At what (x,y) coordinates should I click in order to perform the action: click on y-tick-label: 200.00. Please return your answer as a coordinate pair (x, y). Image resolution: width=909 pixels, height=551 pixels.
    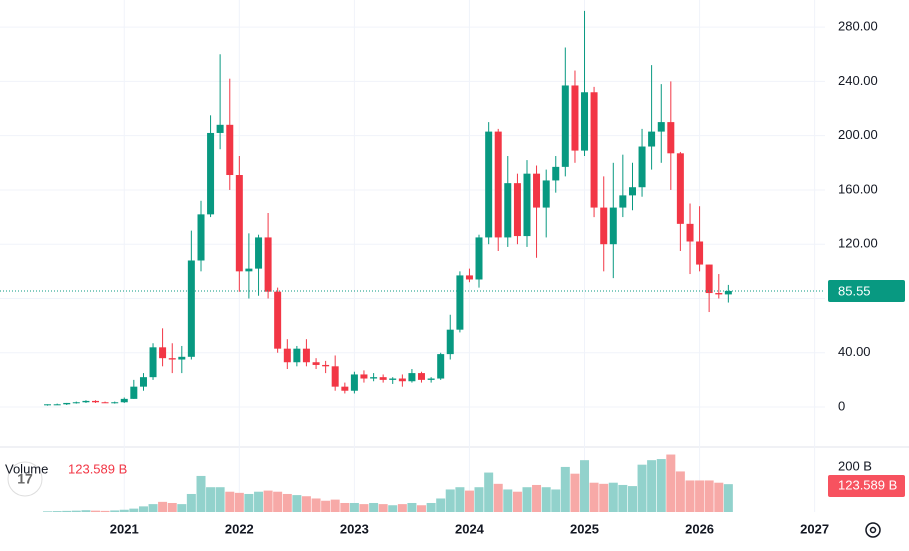
    Looking at the image, I should click on (858, 134).